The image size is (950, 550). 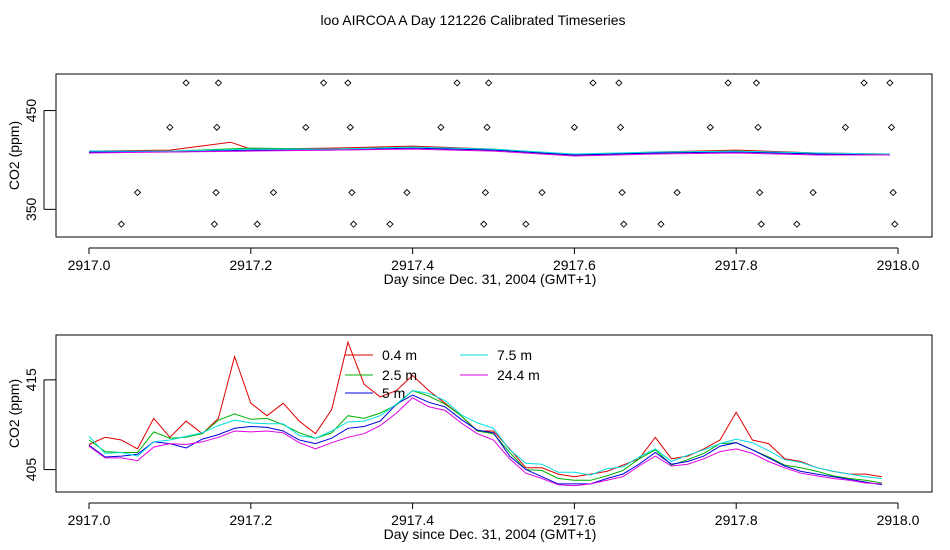 I want to click on series-lines, so click(x=489, y=149).